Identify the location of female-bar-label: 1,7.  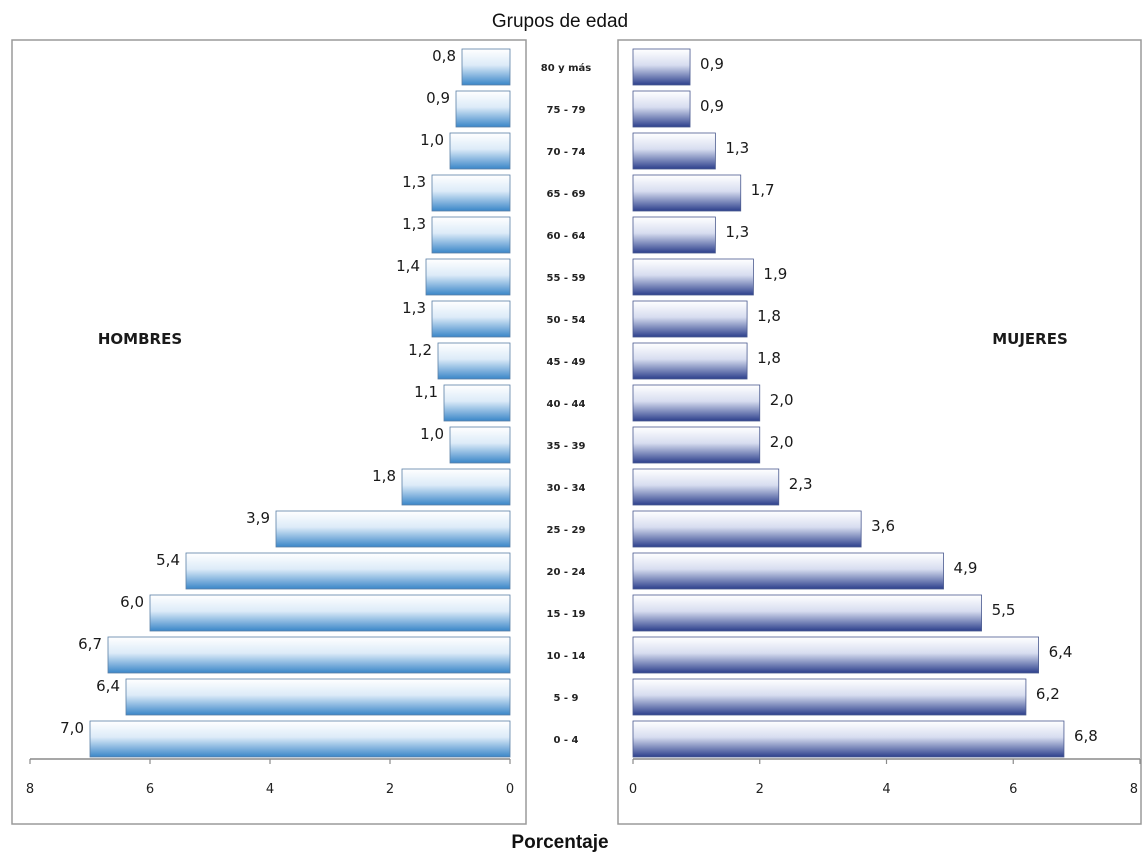
(763, 190).